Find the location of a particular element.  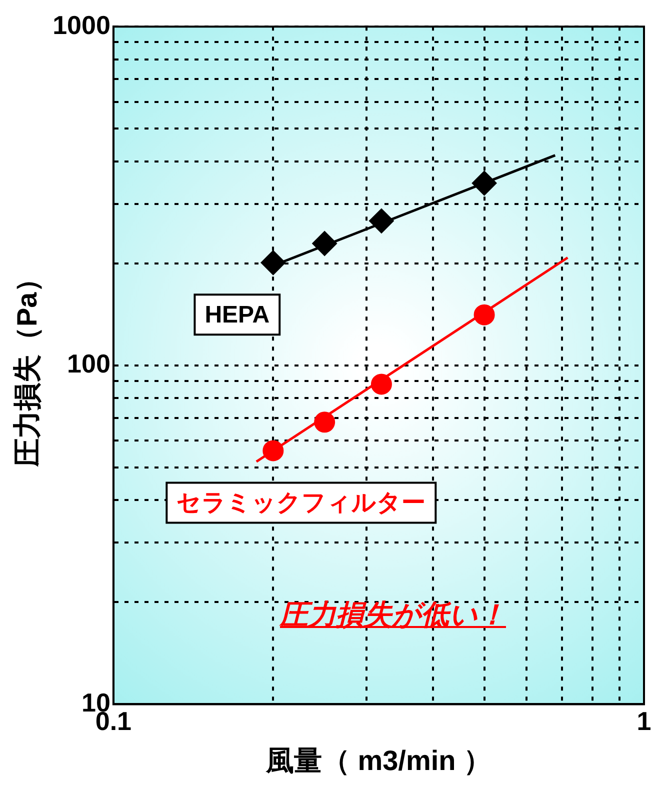

x-tick-label: 1 is located at coordinates (644, 721).